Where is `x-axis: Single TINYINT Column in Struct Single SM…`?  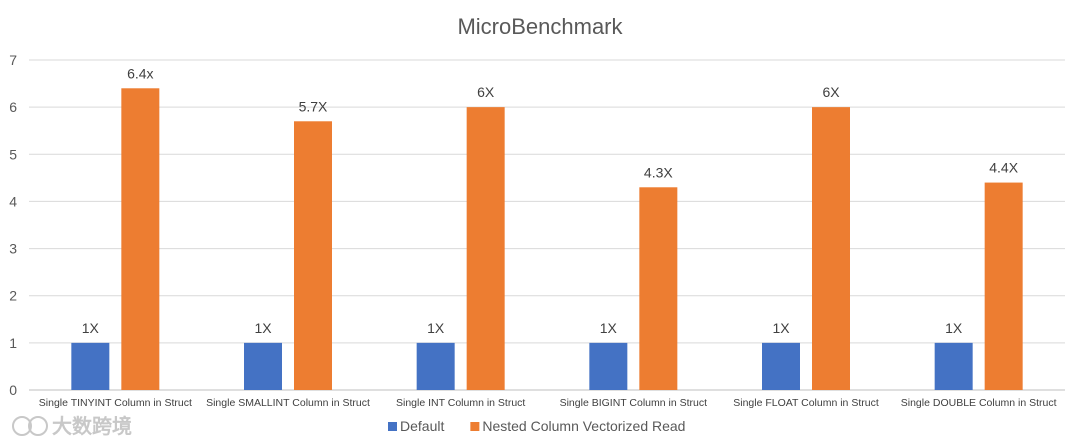
x-axis: Single TINYINT Column in Struct Single SM… is located at coordinates (548, 403).